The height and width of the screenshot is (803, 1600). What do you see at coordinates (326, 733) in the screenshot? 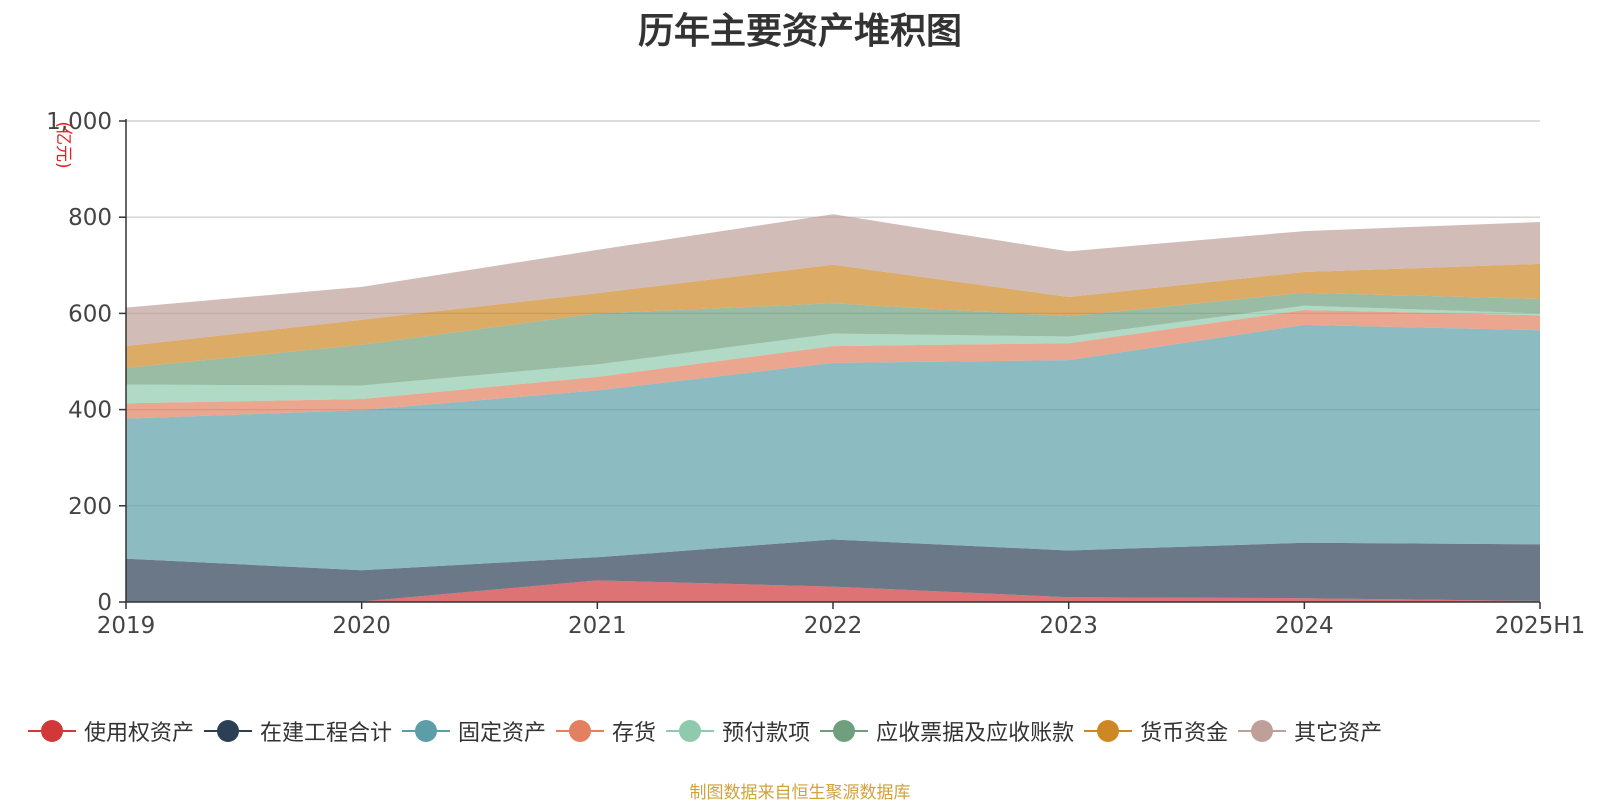
I see `legend-label: 在建工程合计` at bounding box center [326, 733].